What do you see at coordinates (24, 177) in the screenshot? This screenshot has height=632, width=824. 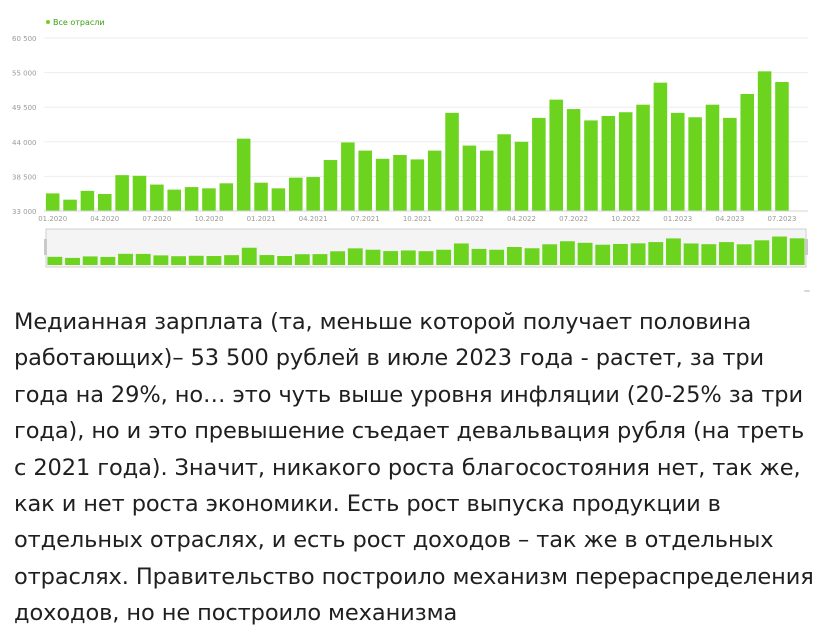 I see `y-tick-label: 38 500` at bounding box center [24, 177].